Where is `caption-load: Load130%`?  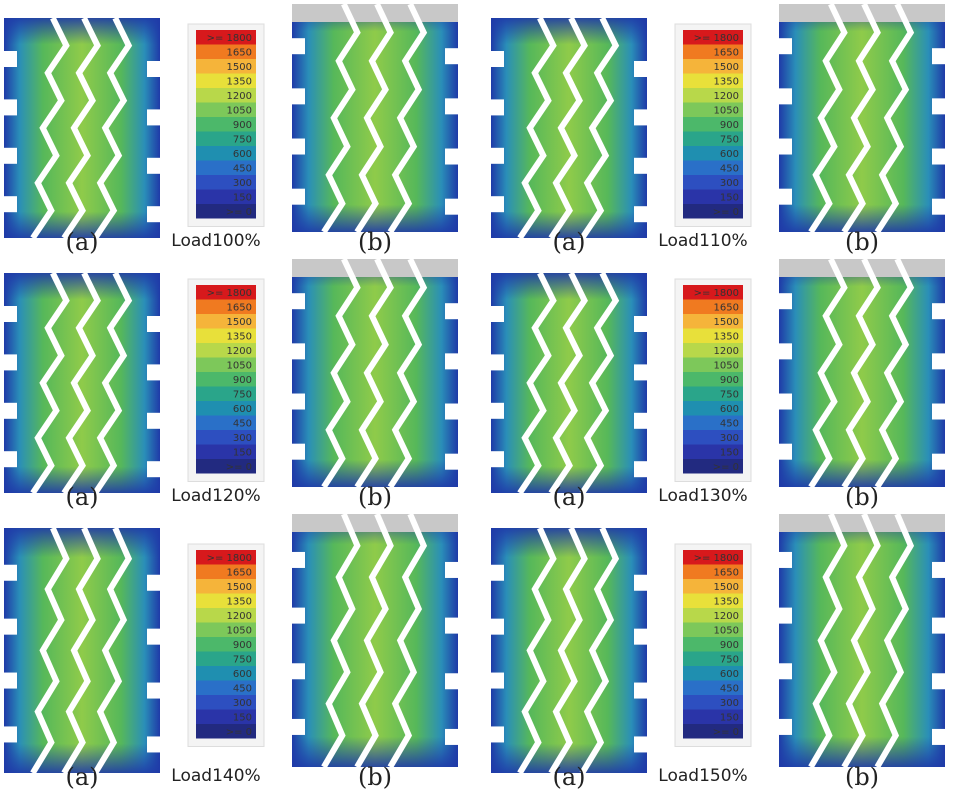
caption-load: Load130% is located at coordinates (702, 496).